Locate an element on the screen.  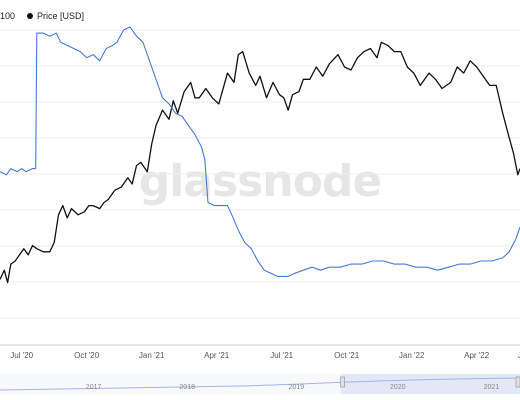
x-tick-label: Oct '20 is located at coordinates (87, 355).